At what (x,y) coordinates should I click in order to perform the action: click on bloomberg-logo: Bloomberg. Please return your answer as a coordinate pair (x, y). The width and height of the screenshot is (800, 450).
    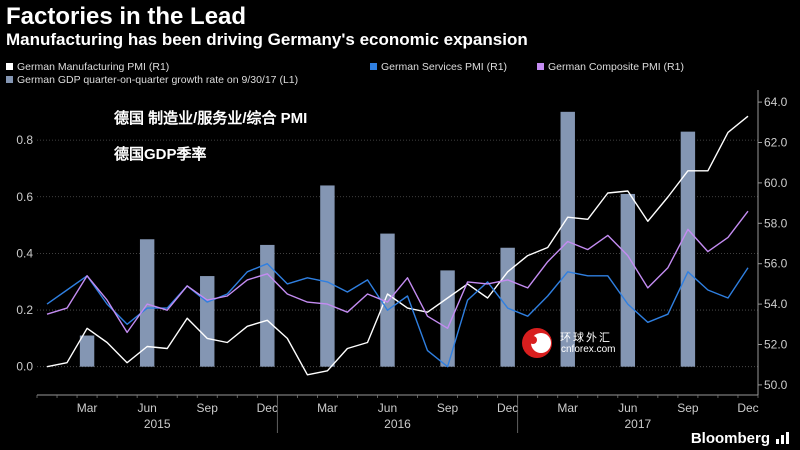
    Looking at the image, I should click on (730, 438).